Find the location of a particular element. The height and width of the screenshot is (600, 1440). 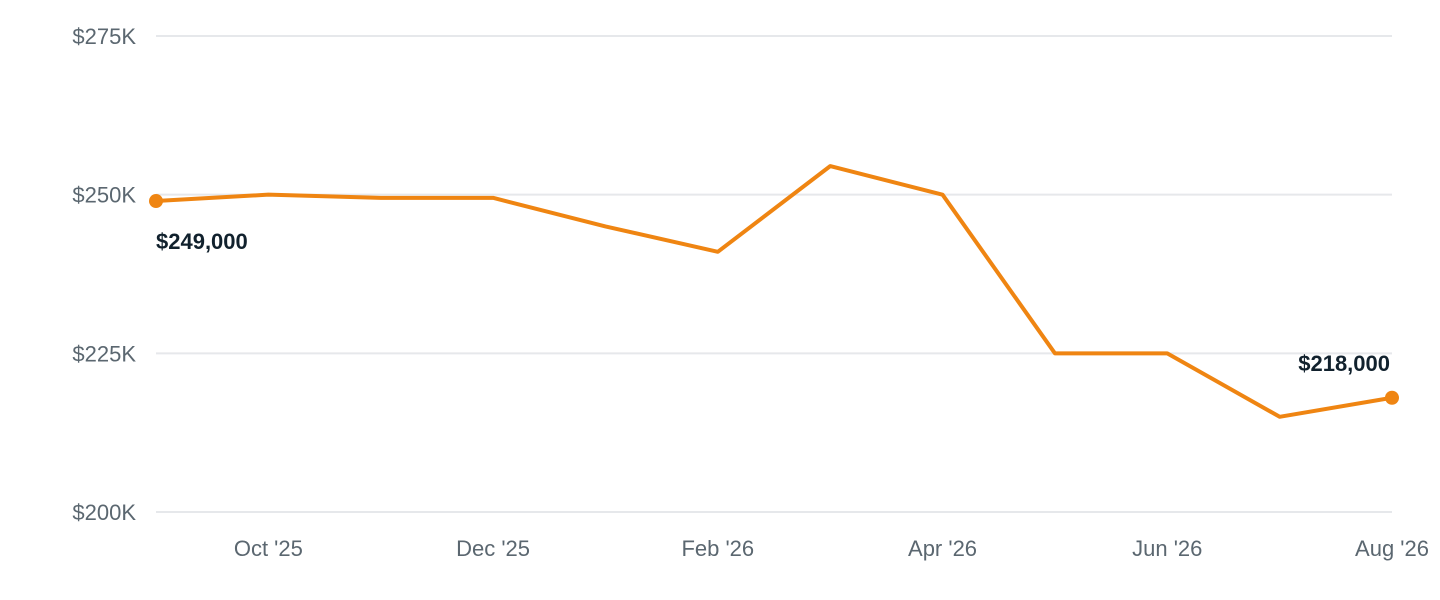

x-tick-label: Jun '26 is located at coordinates (1167, 548).